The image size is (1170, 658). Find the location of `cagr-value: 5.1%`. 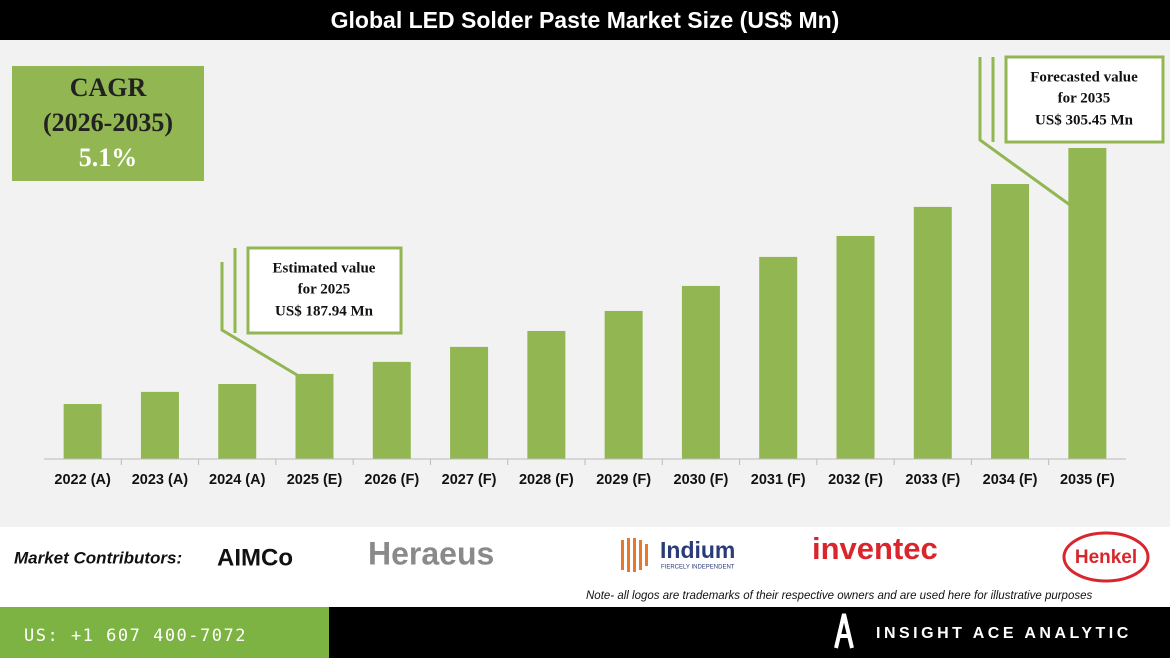

cagr-value: 5.1% is located at coordinates (108, 157).